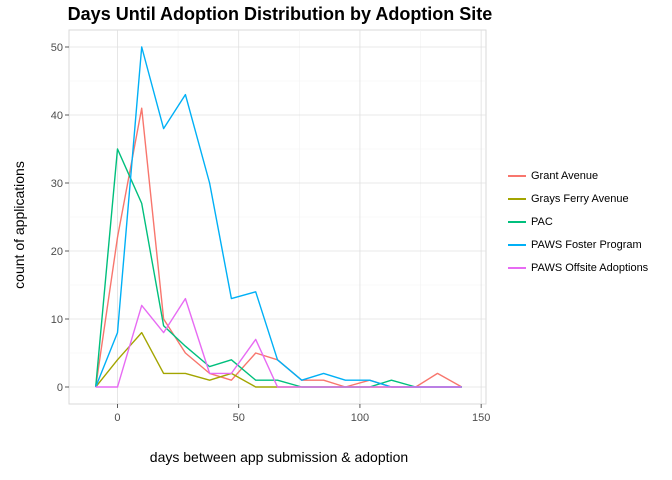 Image resolution: width=672 pixels, height=480 pixels. What do you see at coordinates (278, 342) in the screenshot?
I see `series-line-paws-offsite-adoptions` at bounding box center [278, 342].